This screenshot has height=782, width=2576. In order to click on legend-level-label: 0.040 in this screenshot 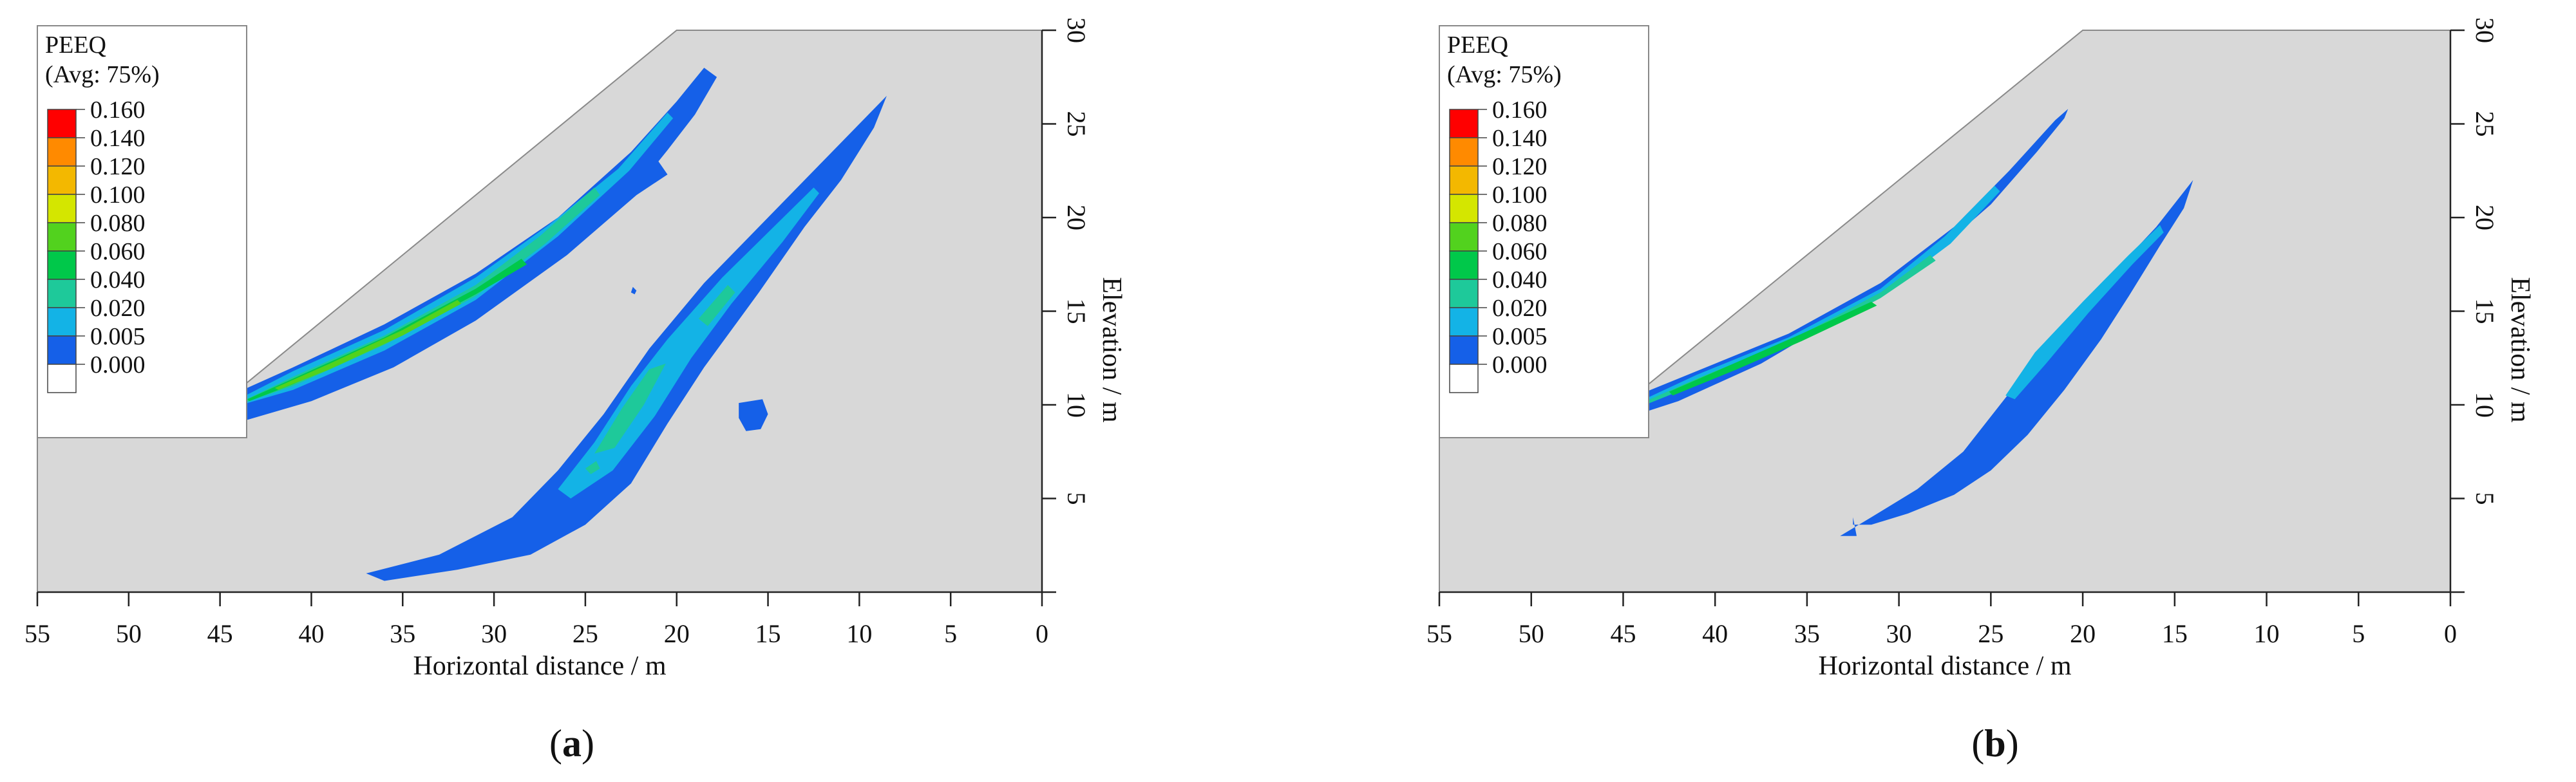, I will do `click(1520, 279)`.